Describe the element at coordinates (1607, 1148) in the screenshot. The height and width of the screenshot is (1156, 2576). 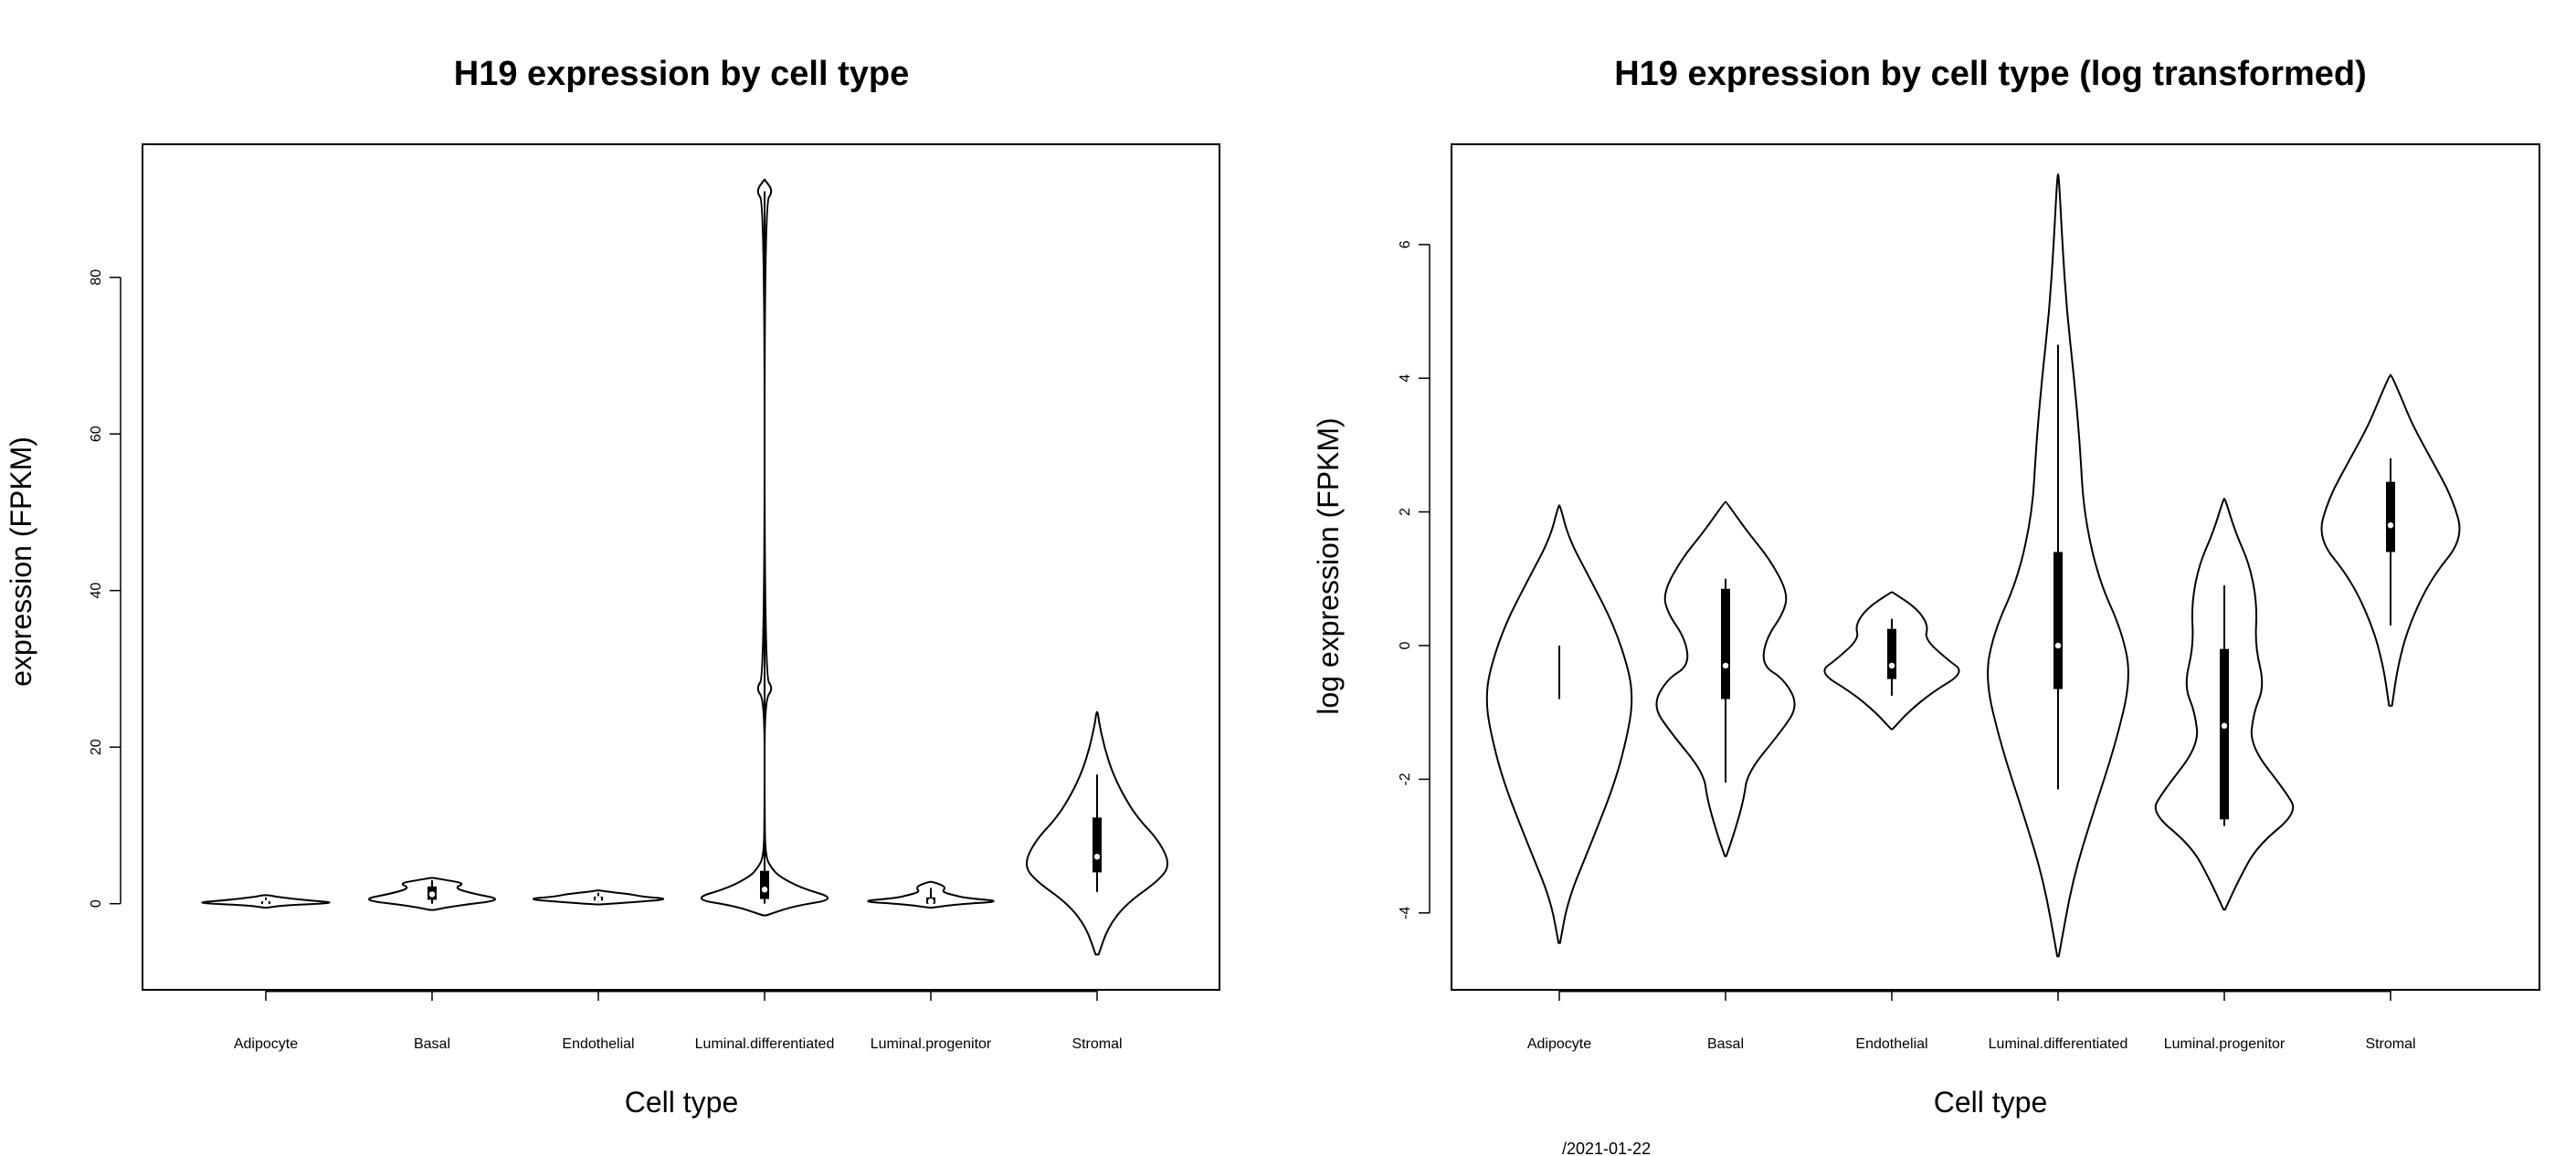
I see `footer-date: /2021-01-22` at that location.